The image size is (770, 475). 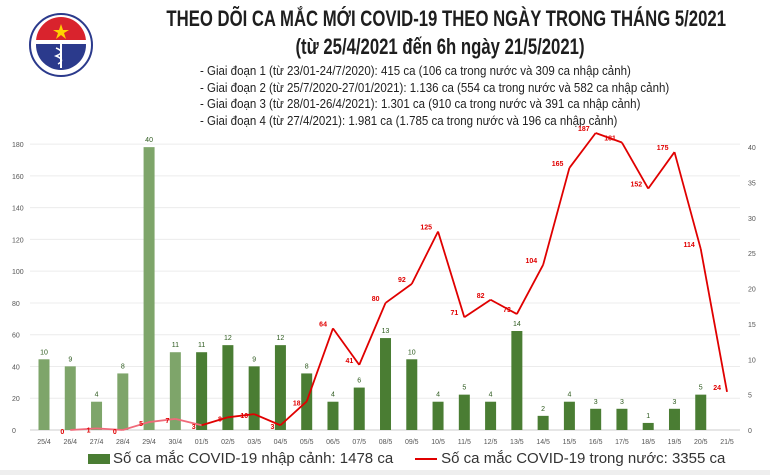 I want to click on bar-data-label: 11, so click(x=201, y=345).